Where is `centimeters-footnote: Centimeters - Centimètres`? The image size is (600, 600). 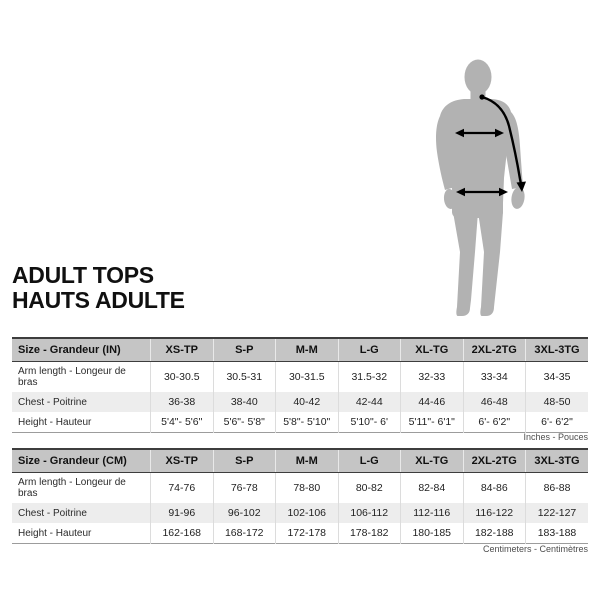
centimeters-footnote: Centimeters - Centimètres is located at coordinates (535, 549).